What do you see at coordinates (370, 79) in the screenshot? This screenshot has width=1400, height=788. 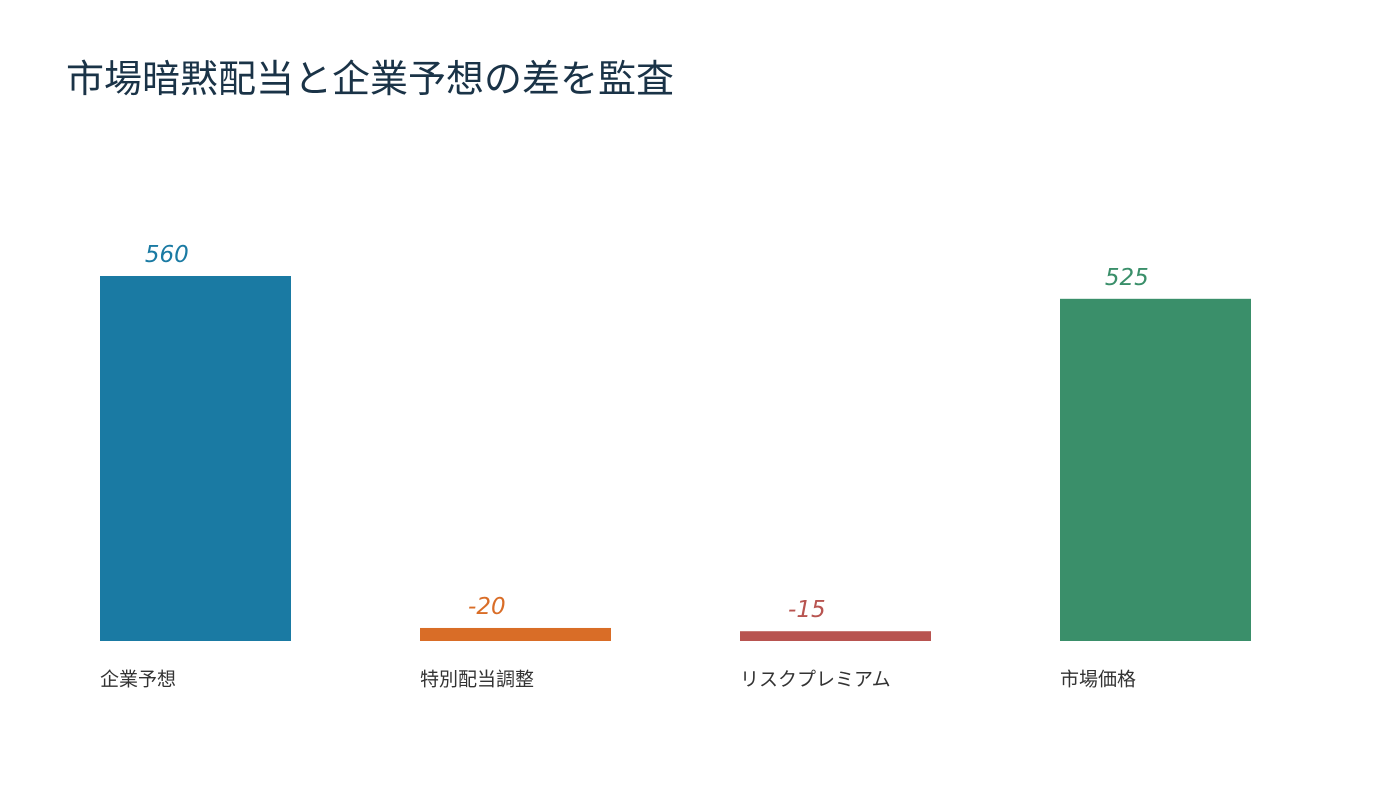 I see `chart-title: 市場暗黙配当と企業予想の差を監査` at bounding box center [370, 79].